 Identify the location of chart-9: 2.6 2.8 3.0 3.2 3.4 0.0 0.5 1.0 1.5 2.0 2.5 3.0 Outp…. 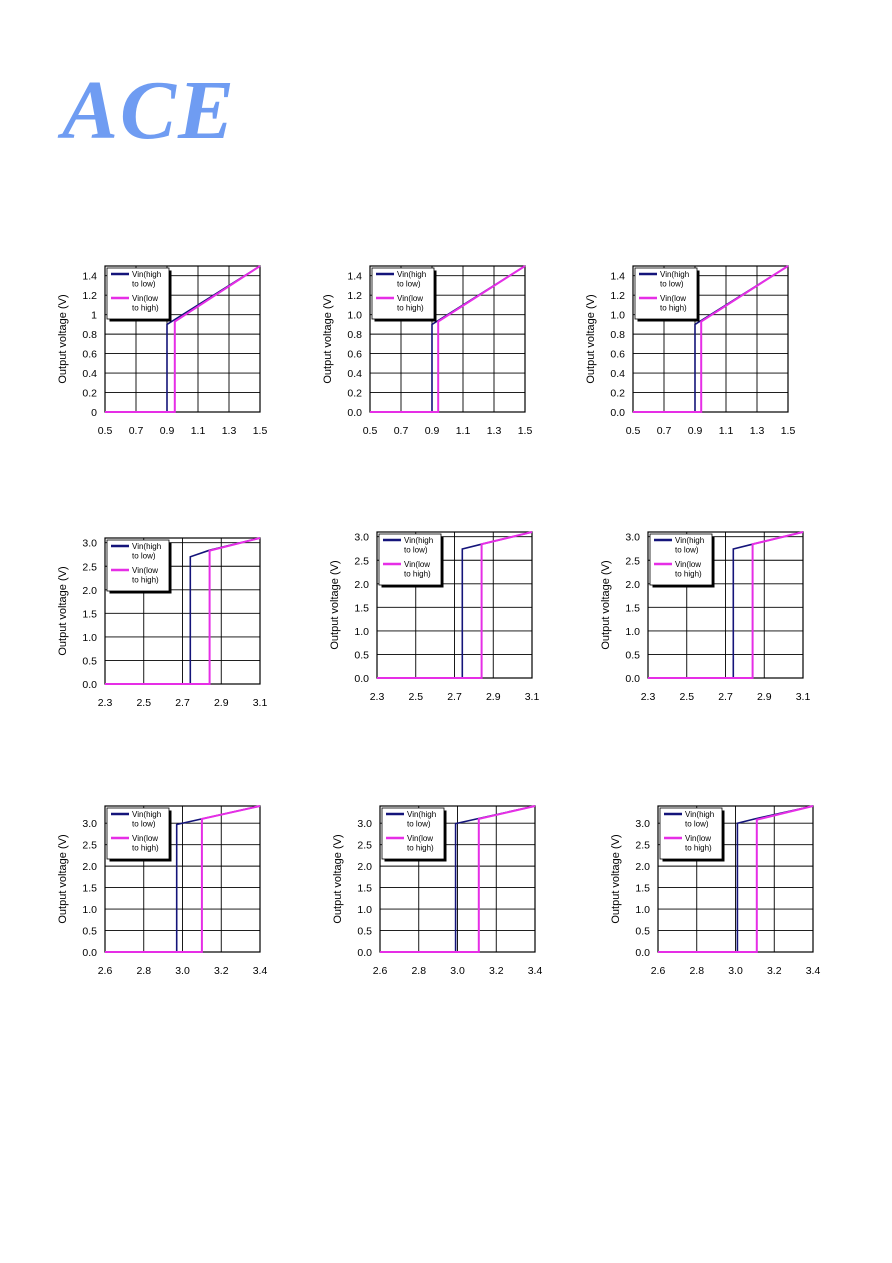
(718, 893).